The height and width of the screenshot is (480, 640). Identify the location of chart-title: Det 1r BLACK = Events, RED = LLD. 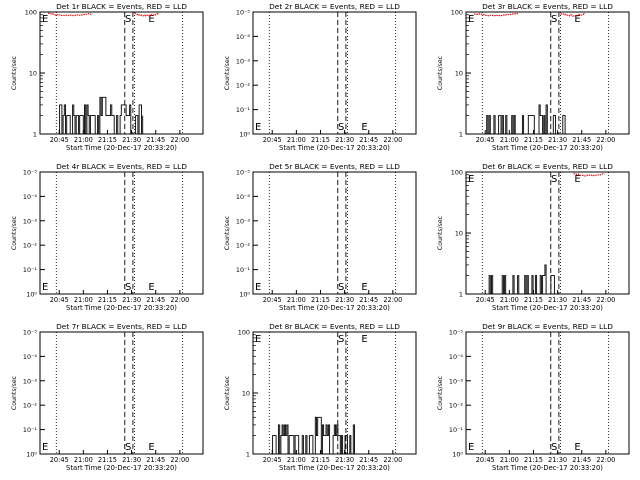
(121, 6).